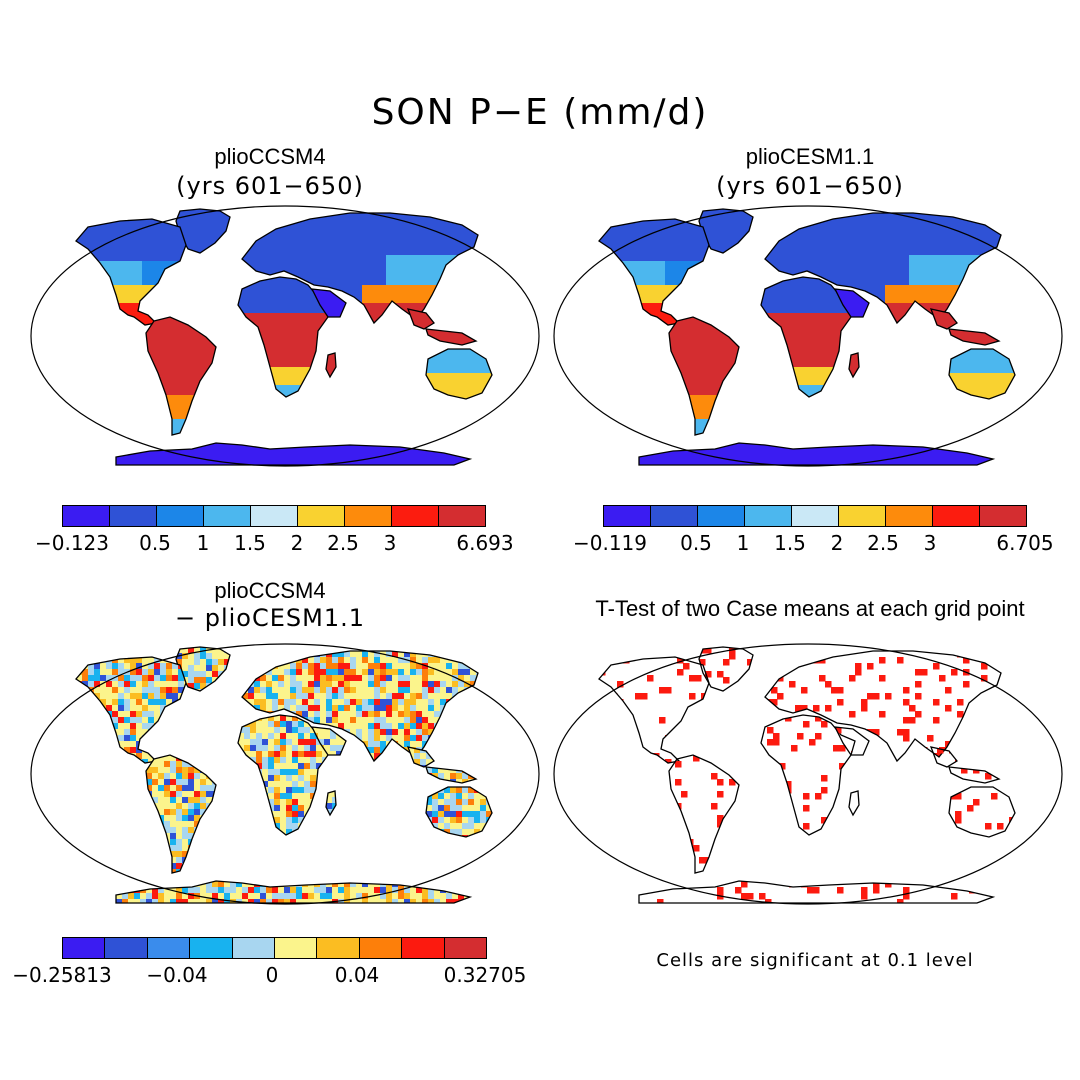  Describe the element at coordinates (357, 975) in the screenshot. I see `colorbar-tick-label: 0.04` at that location.